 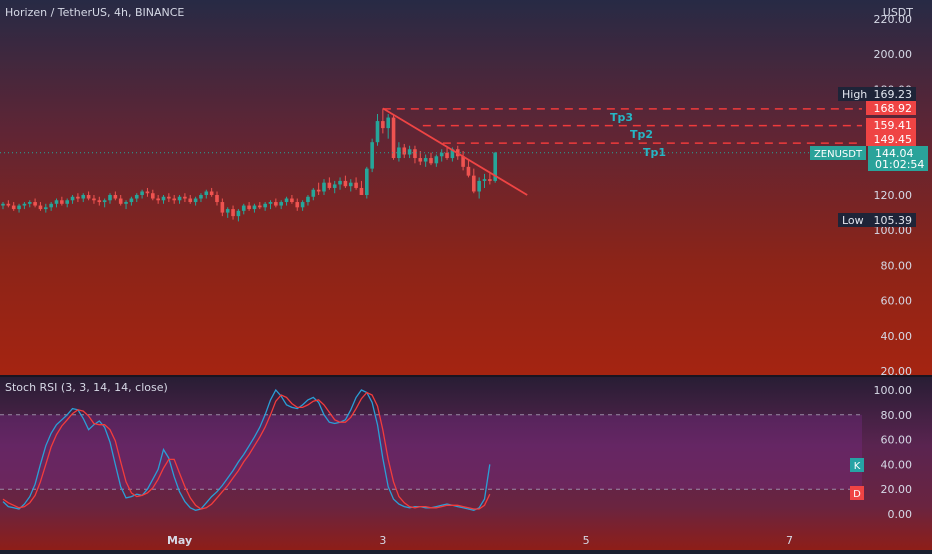 What do you see at coordinates (382, 540) in the screenshot?
I see `time-tick-label: 3` at bounding box center [382, 540].